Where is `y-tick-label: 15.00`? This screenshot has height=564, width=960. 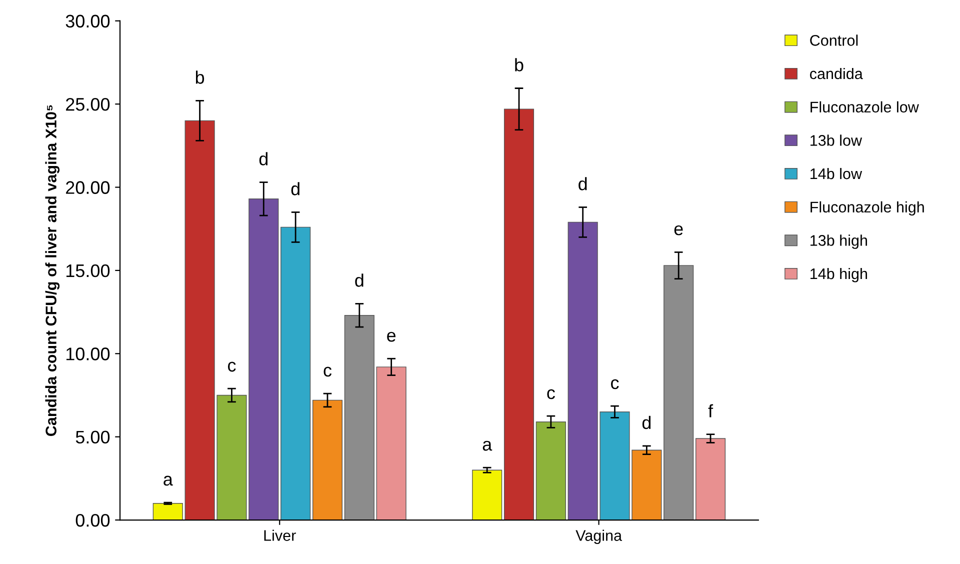 y-tick-label: 15.00 is located at coordinates (88, 271).